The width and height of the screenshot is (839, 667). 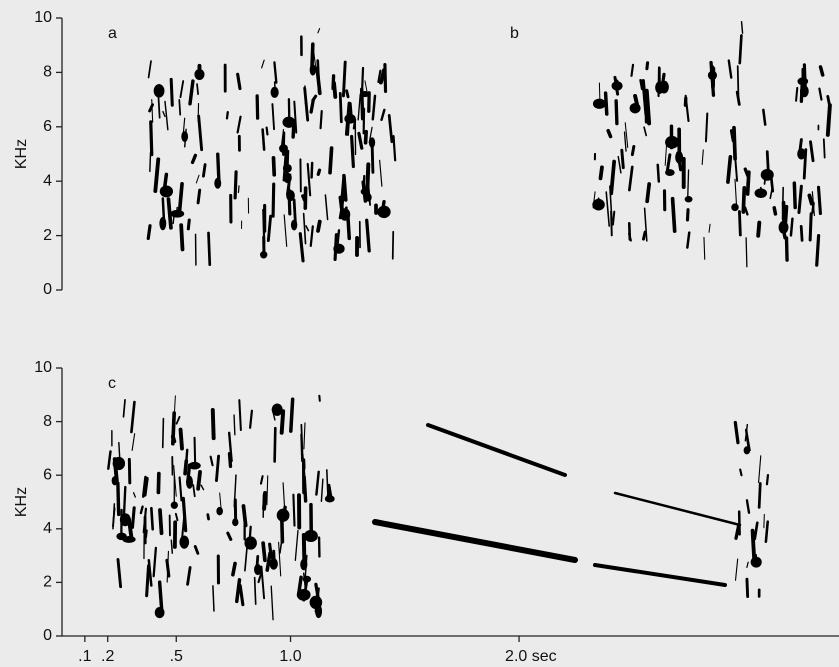 I want to click on y-axis-label: KHz, so click(x=21, y=502).